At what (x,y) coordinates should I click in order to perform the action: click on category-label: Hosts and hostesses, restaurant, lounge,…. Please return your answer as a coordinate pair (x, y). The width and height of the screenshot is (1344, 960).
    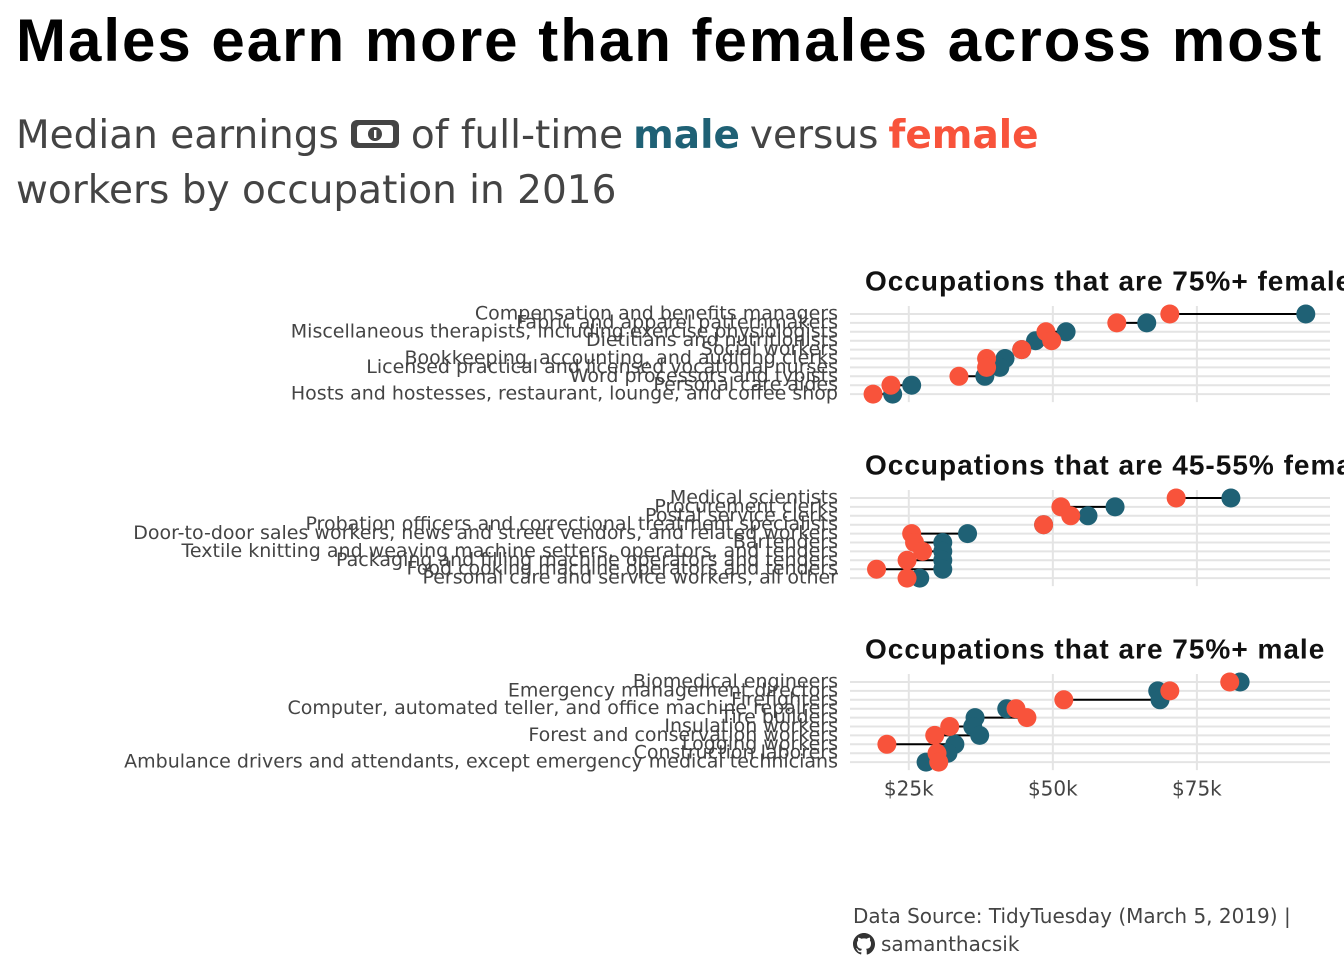
    Looking at the image, I should click on (564, 394).